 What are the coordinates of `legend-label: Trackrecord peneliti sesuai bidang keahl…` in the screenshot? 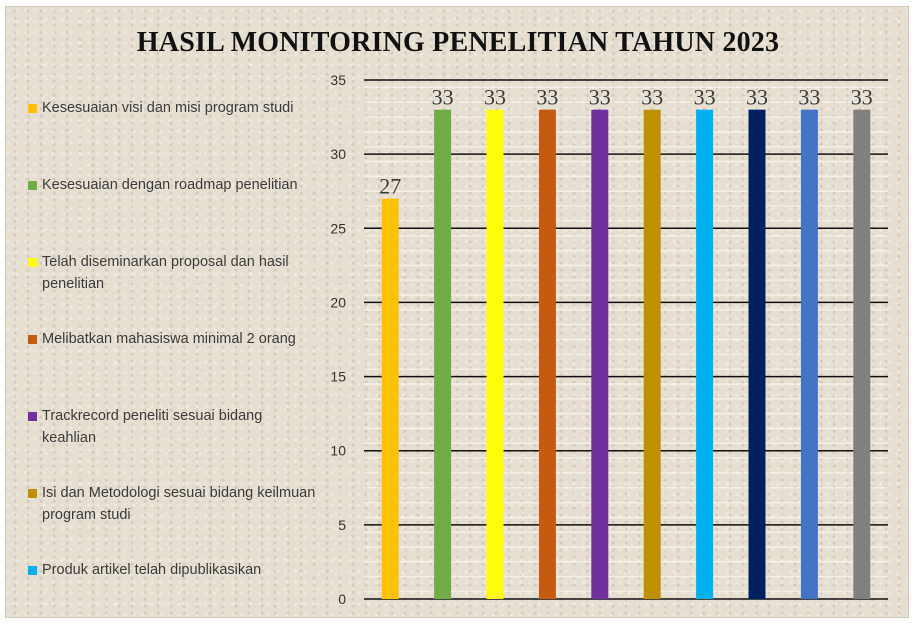 It's located at (152, 427).